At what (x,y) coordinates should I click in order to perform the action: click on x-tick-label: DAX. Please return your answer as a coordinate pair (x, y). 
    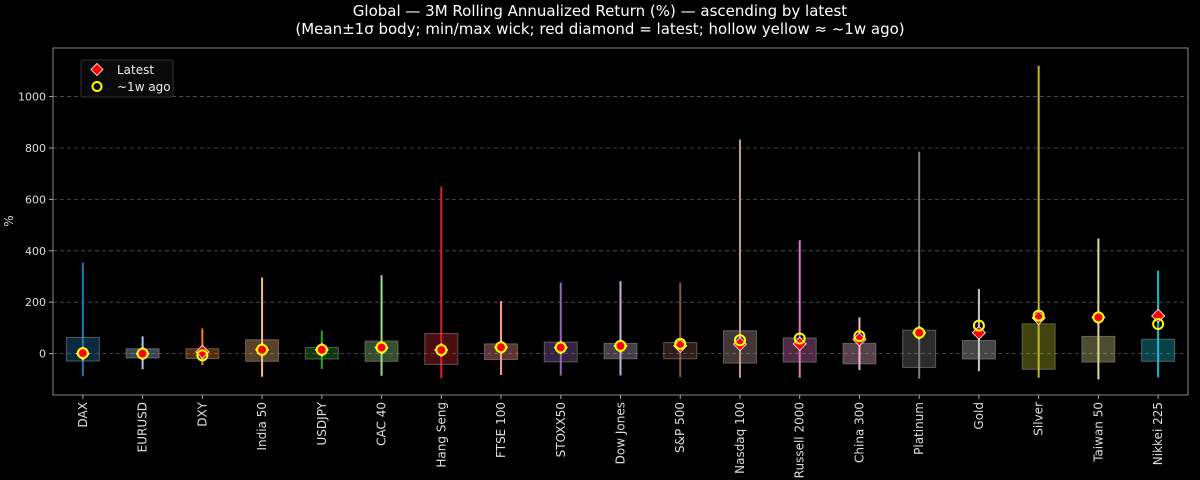
    Looking at the image, I should click on (83, 414).